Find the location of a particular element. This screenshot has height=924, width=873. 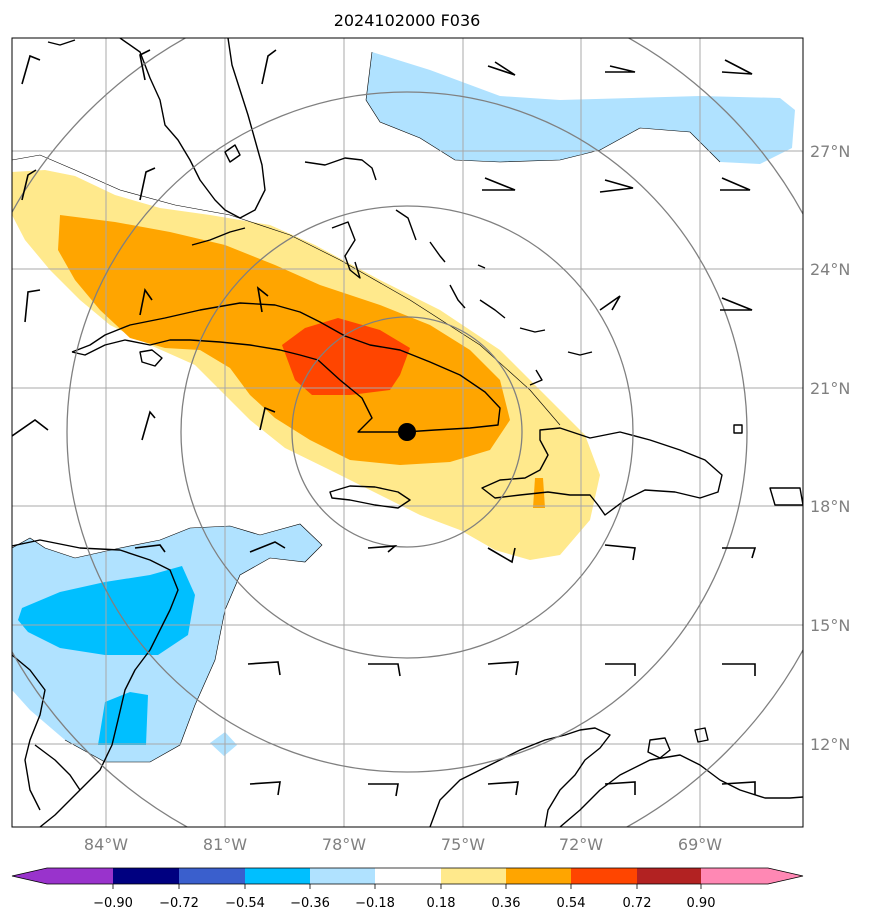

jamaica-coast is located at coordinates (370, 497).